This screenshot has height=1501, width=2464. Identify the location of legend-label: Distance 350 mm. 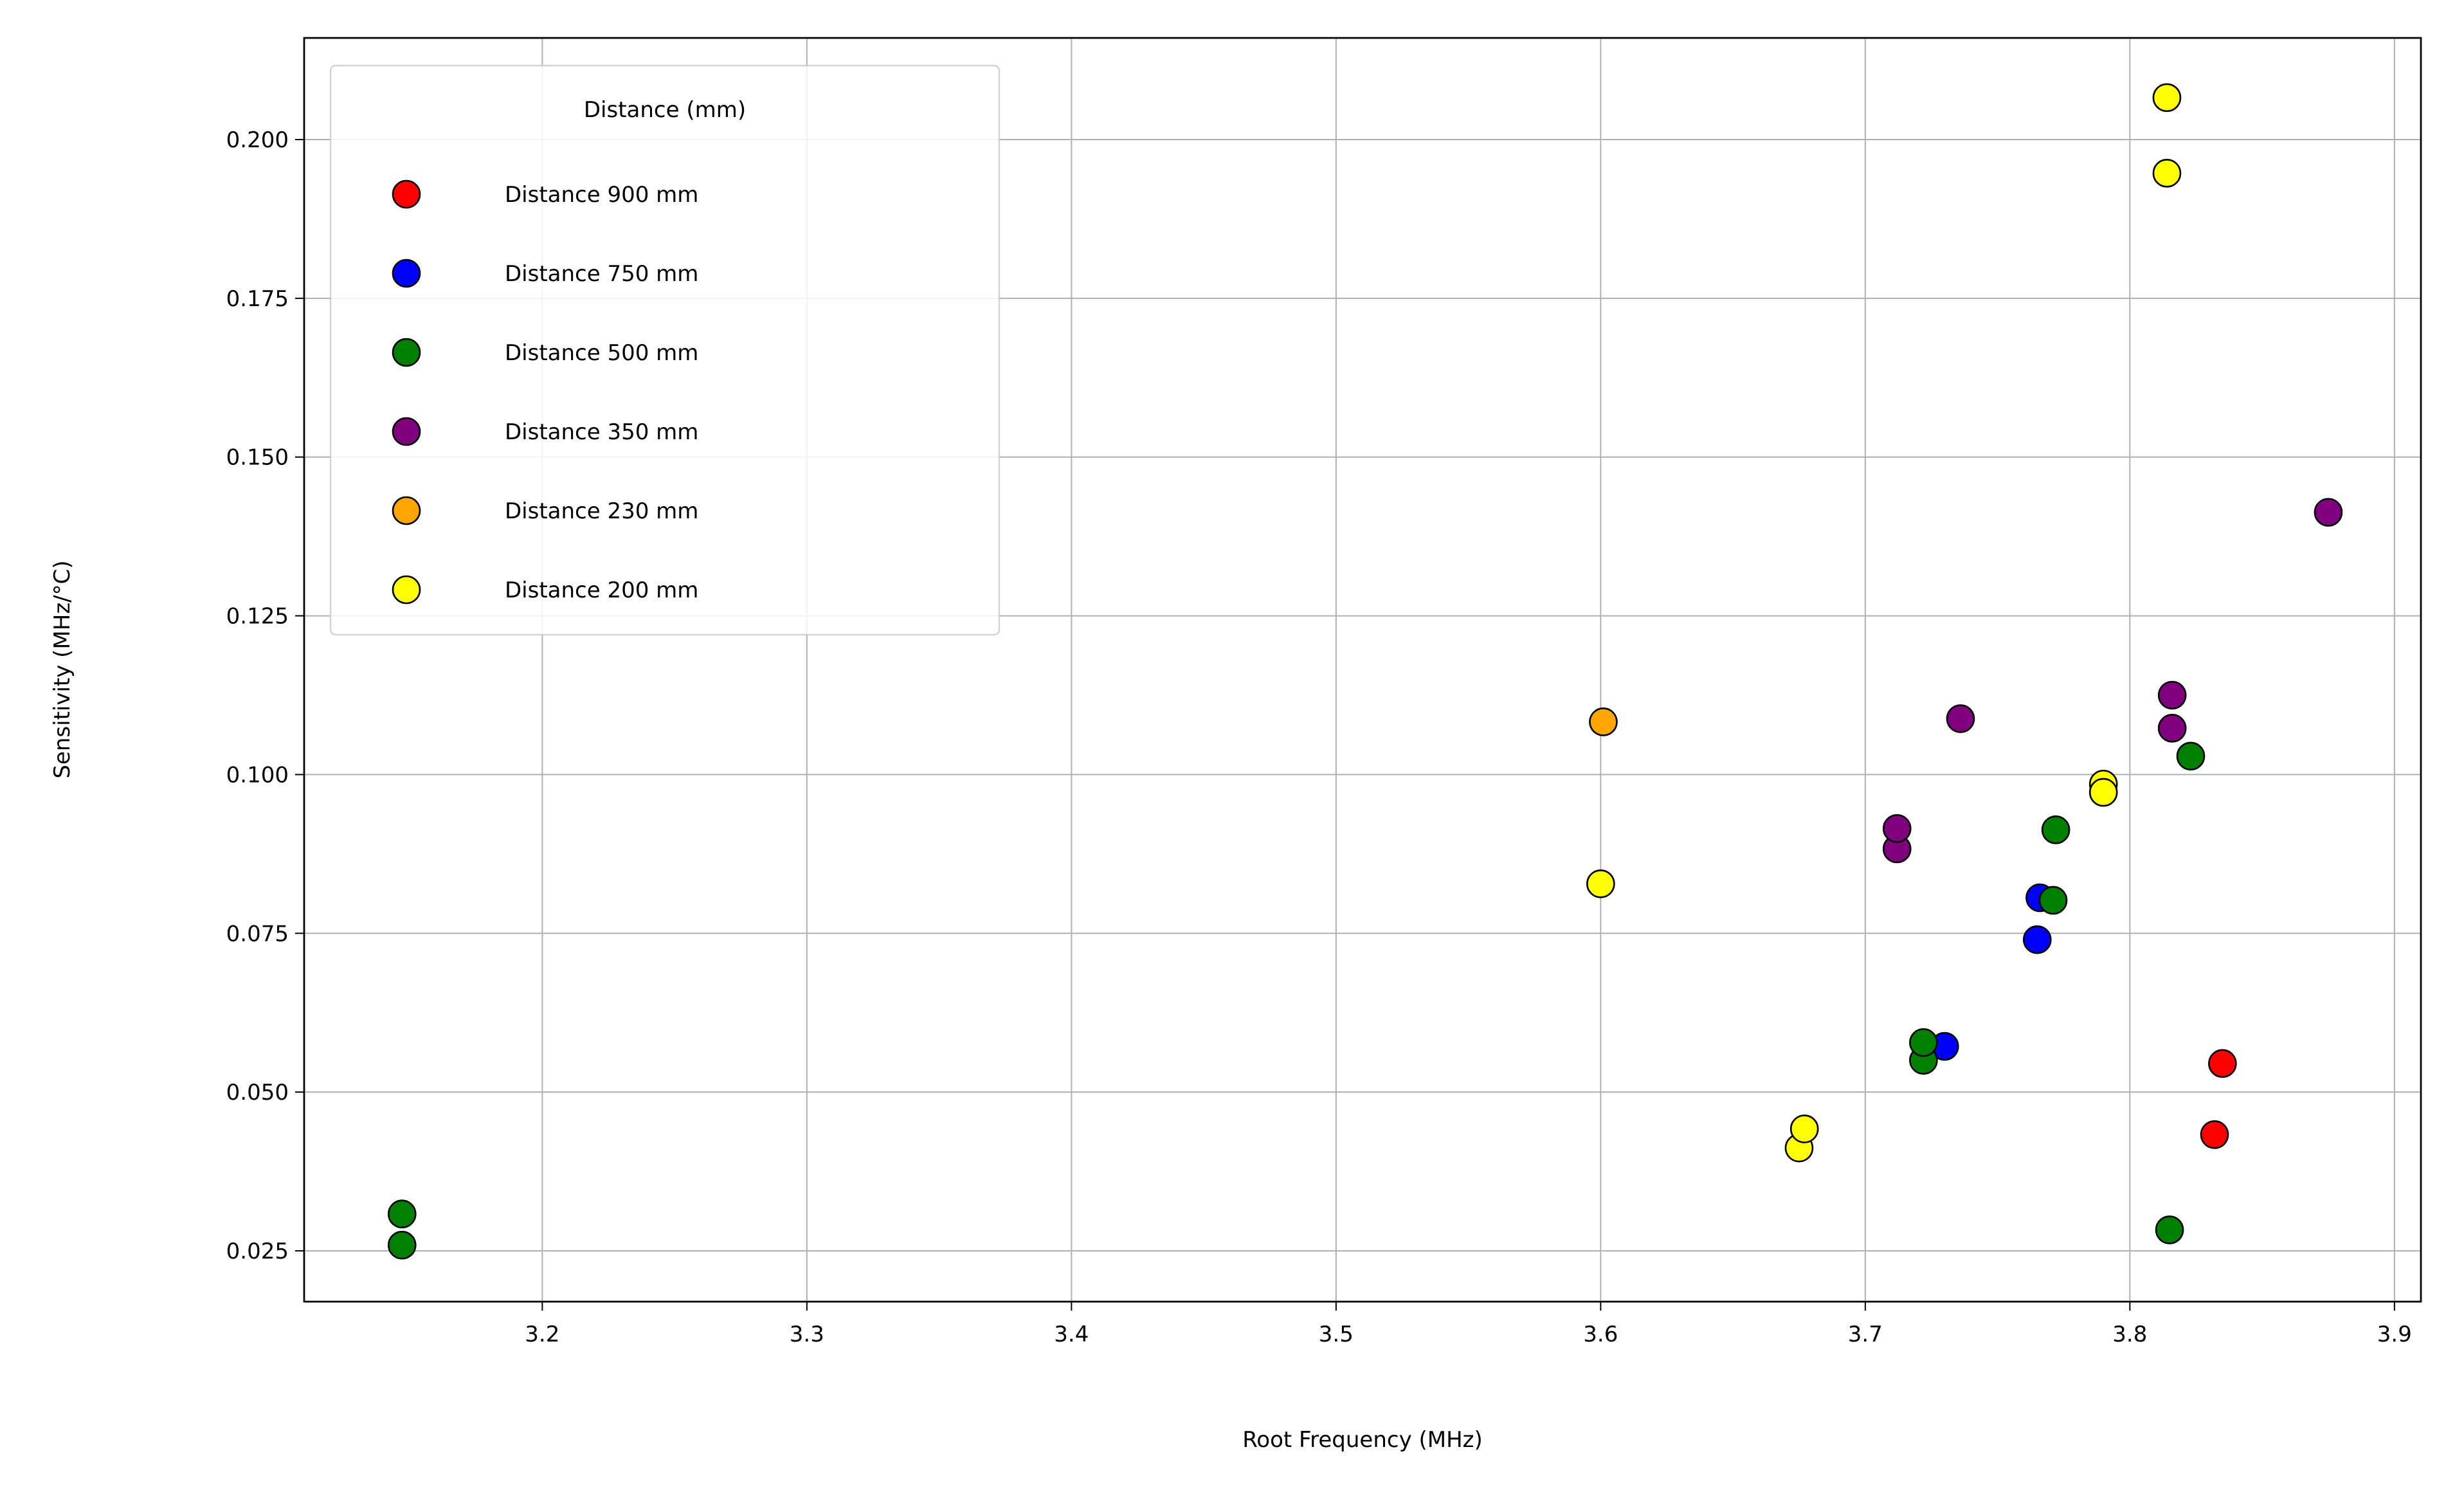
(601, 432).